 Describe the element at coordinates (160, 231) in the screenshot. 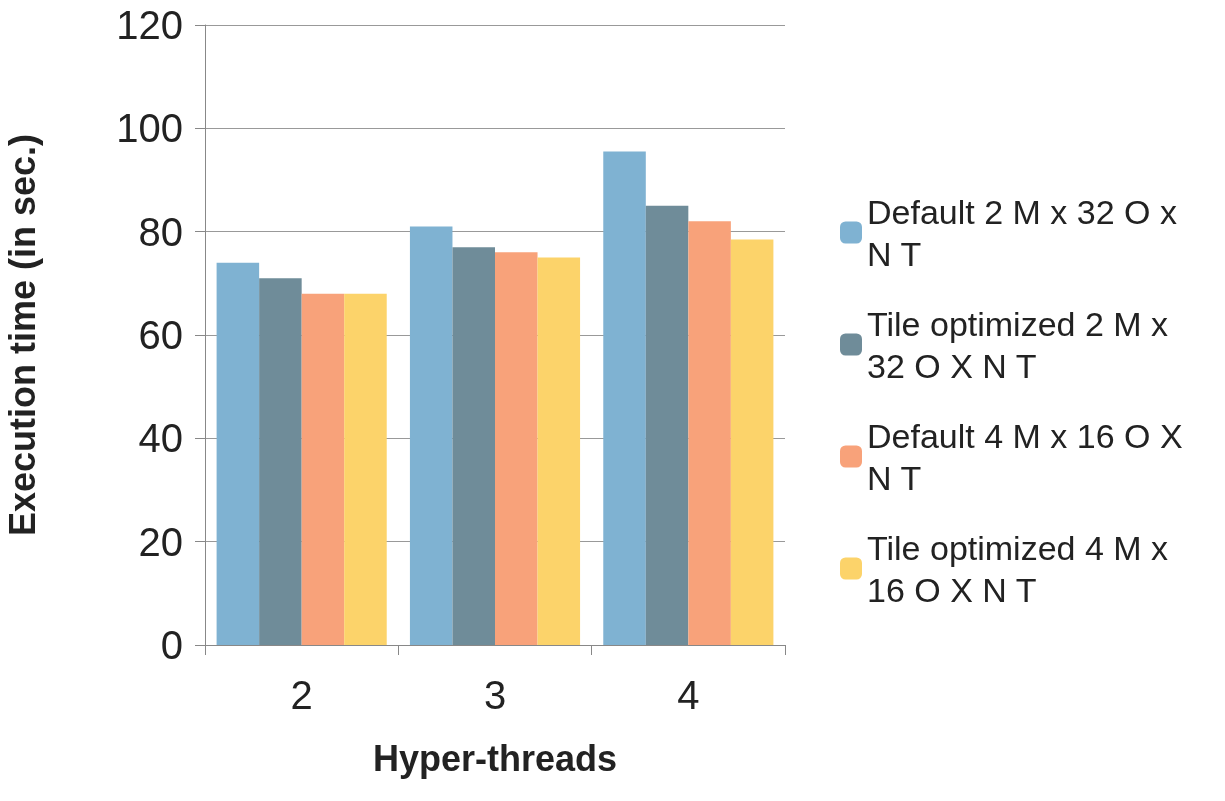

I see `y-tick-label: 80` at that location.